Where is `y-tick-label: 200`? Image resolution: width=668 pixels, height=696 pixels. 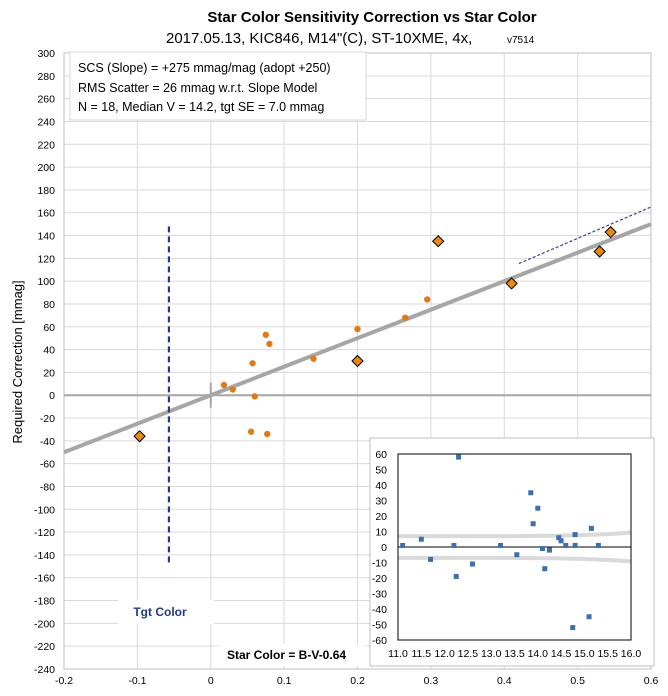 y-tick-label: 200 is located at coordinates (46, 168).